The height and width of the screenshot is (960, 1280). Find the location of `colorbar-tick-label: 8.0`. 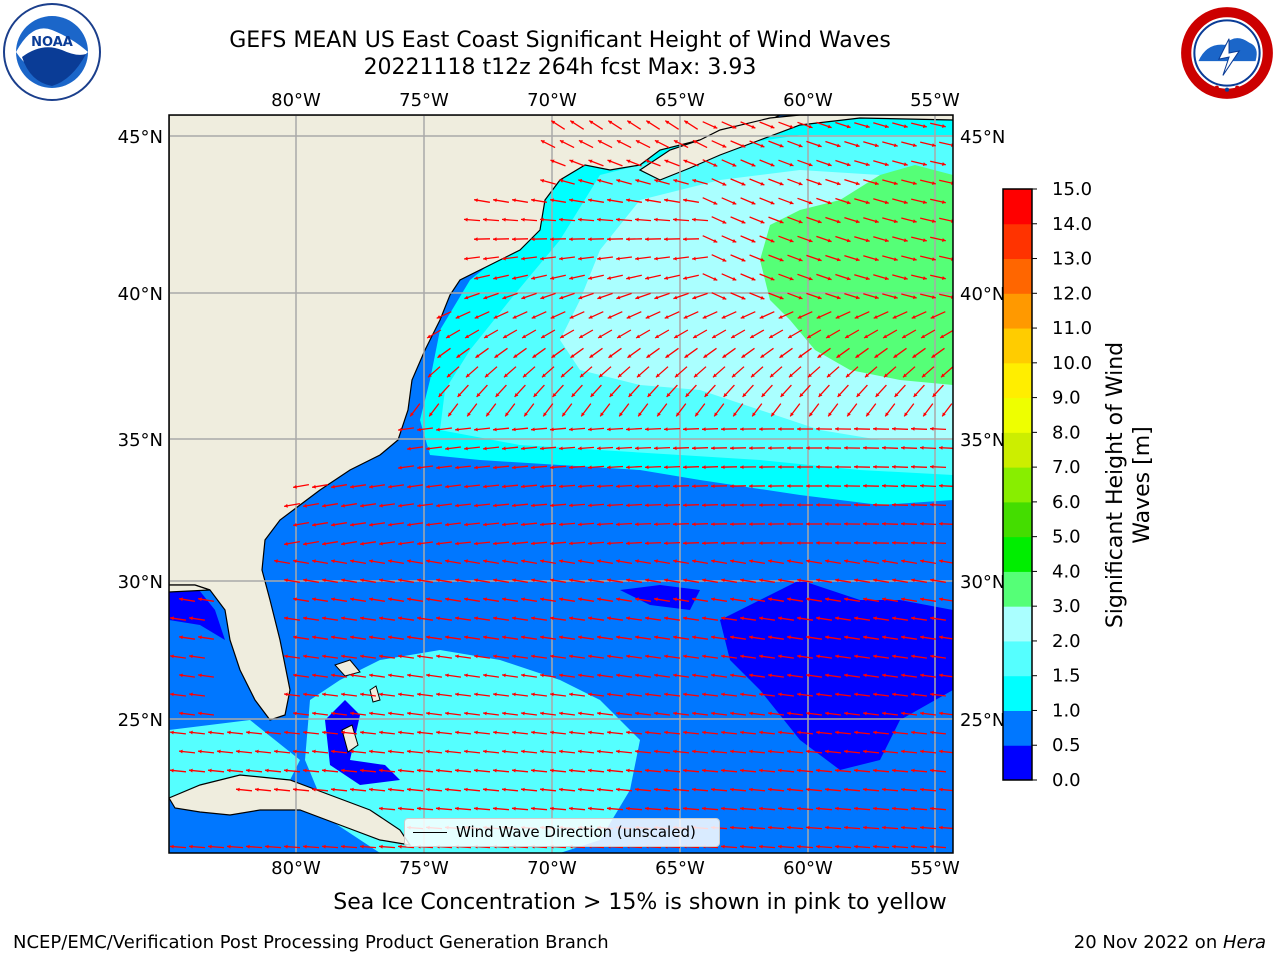

colorbar-tick-label: 8.0 is located at coordinates (1066, 432).